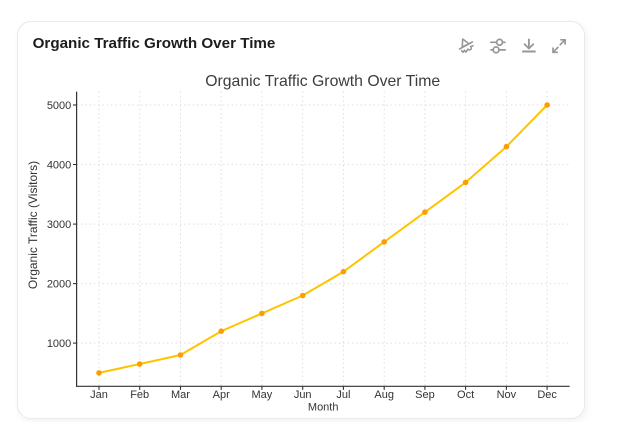 The width and height of the screenshot is (626, 422). What do you see at coordinates (59, 285) in the screenshot?
I see `svg-text: 2000` at bounding box center [59, 285].